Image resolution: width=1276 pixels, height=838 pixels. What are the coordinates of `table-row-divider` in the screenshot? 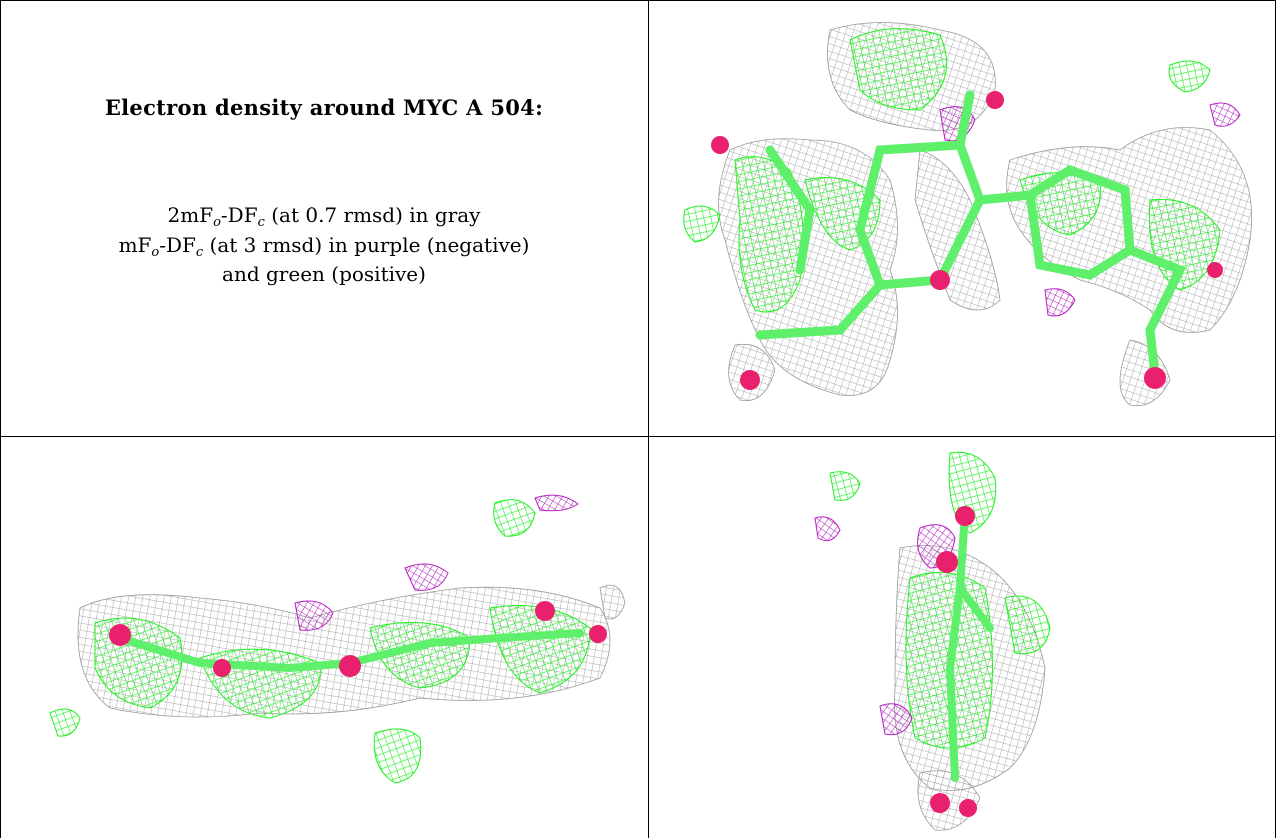 It's located at (638, 436).